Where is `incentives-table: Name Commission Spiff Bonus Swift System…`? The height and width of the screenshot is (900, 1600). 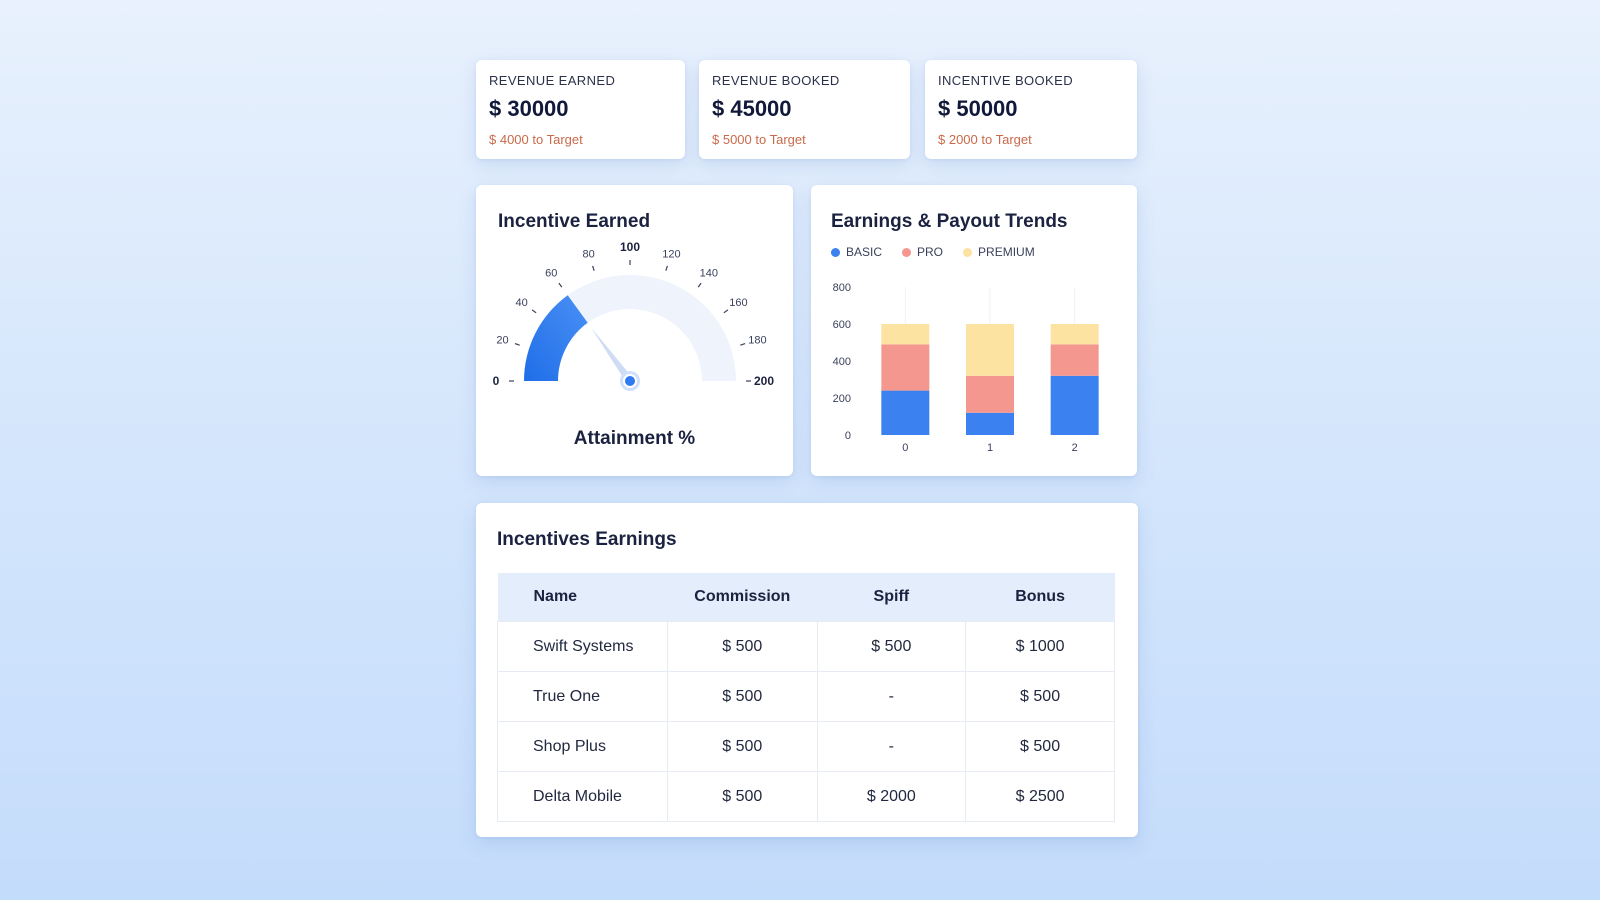
incentives-table: Name Commission Spiff Bonus Swift System… is located at coordinates (805, 697).